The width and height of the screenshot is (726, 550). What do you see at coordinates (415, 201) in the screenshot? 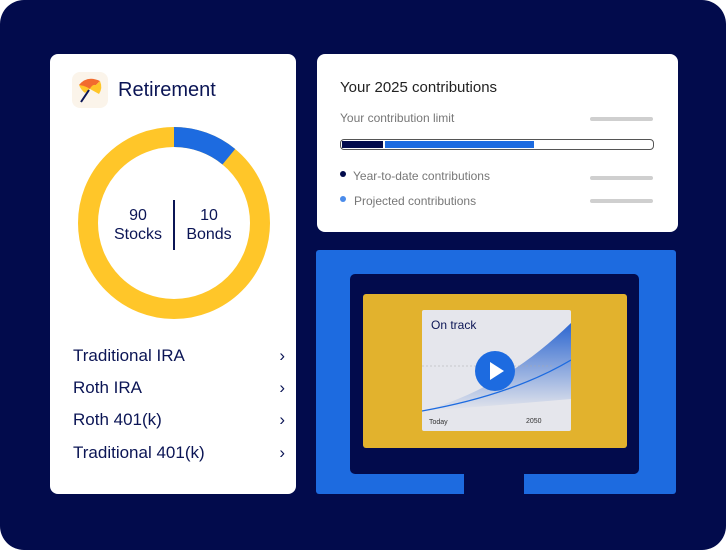
I see `projected-legend-label: Projected contributions` at bounding box center [415, 201].